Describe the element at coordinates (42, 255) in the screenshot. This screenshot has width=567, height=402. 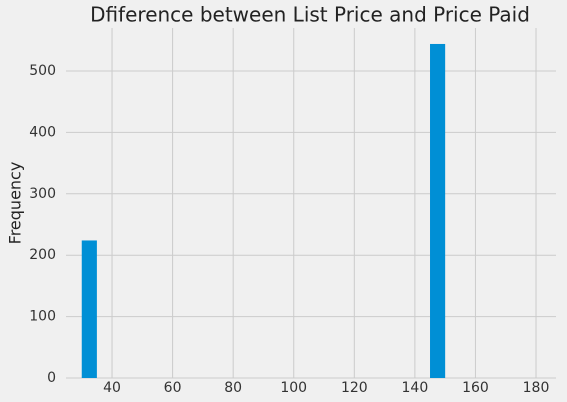
I see `y-tick-label: 200` at that location.